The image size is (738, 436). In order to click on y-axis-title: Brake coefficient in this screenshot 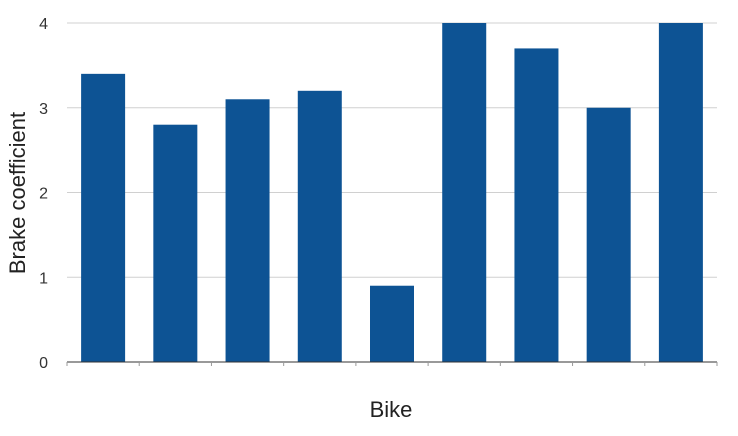, I will do `click(17, 193)`.